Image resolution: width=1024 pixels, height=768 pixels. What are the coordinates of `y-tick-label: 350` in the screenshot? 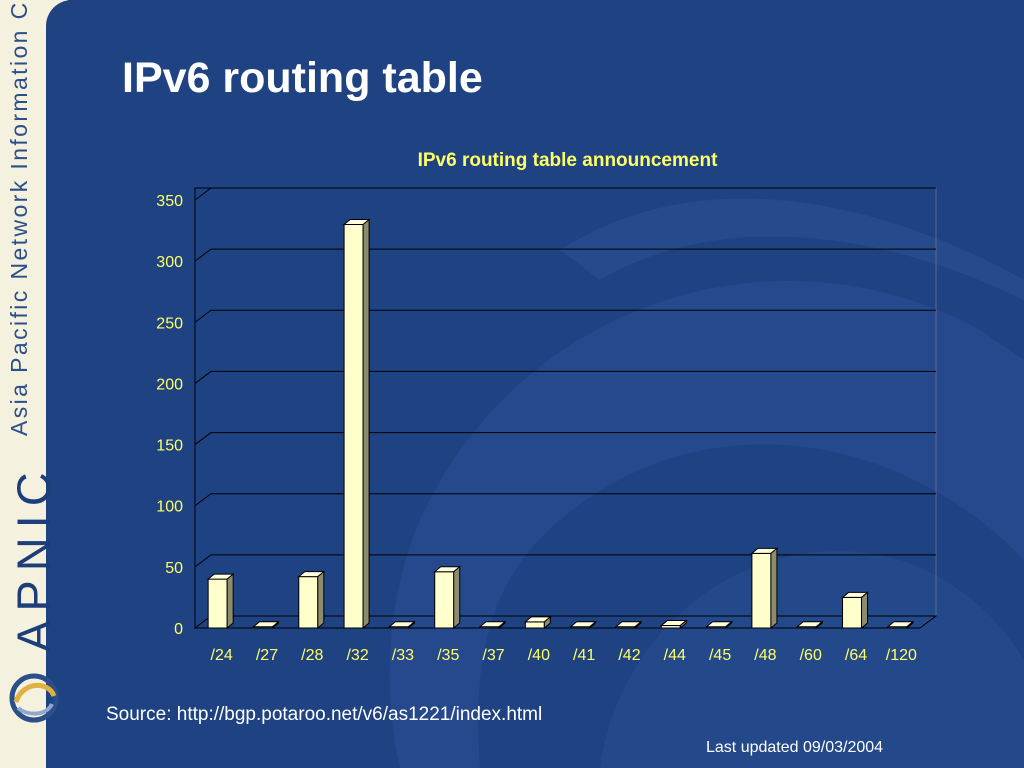 It's located at (169, 201).